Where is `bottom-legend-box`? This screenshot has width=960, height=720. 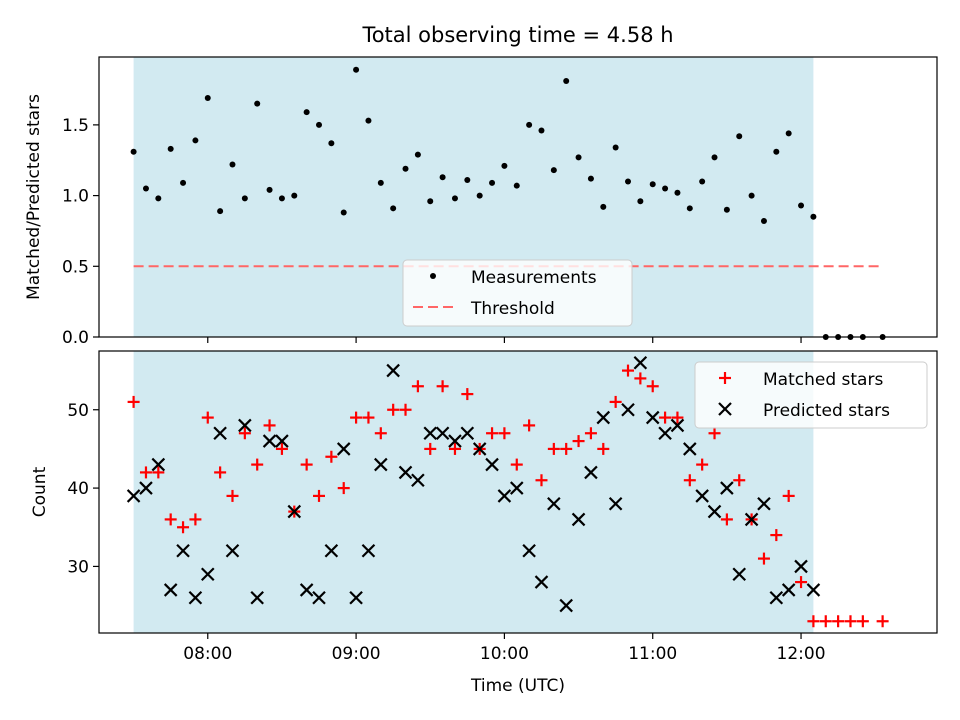 bottom-legend-box is located at coordinates (811, 395).